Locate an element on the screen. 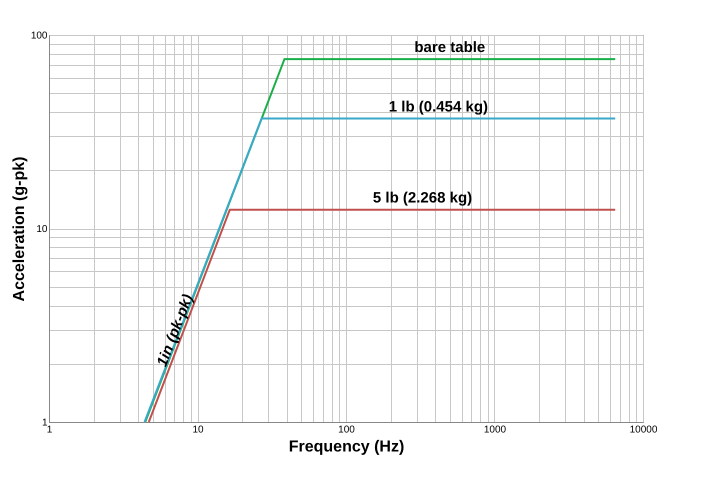  x-tick-label: 1000 is located at coordinates (495, 430).